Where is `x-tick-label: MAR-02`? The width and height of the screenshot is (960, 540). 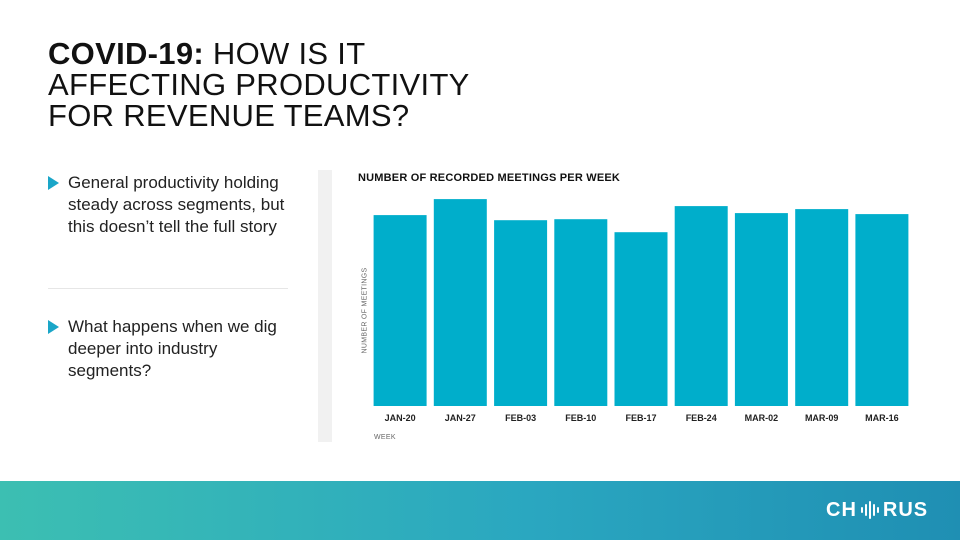 x-tick-label: MAR-02 is located at coordinates (762, 418).